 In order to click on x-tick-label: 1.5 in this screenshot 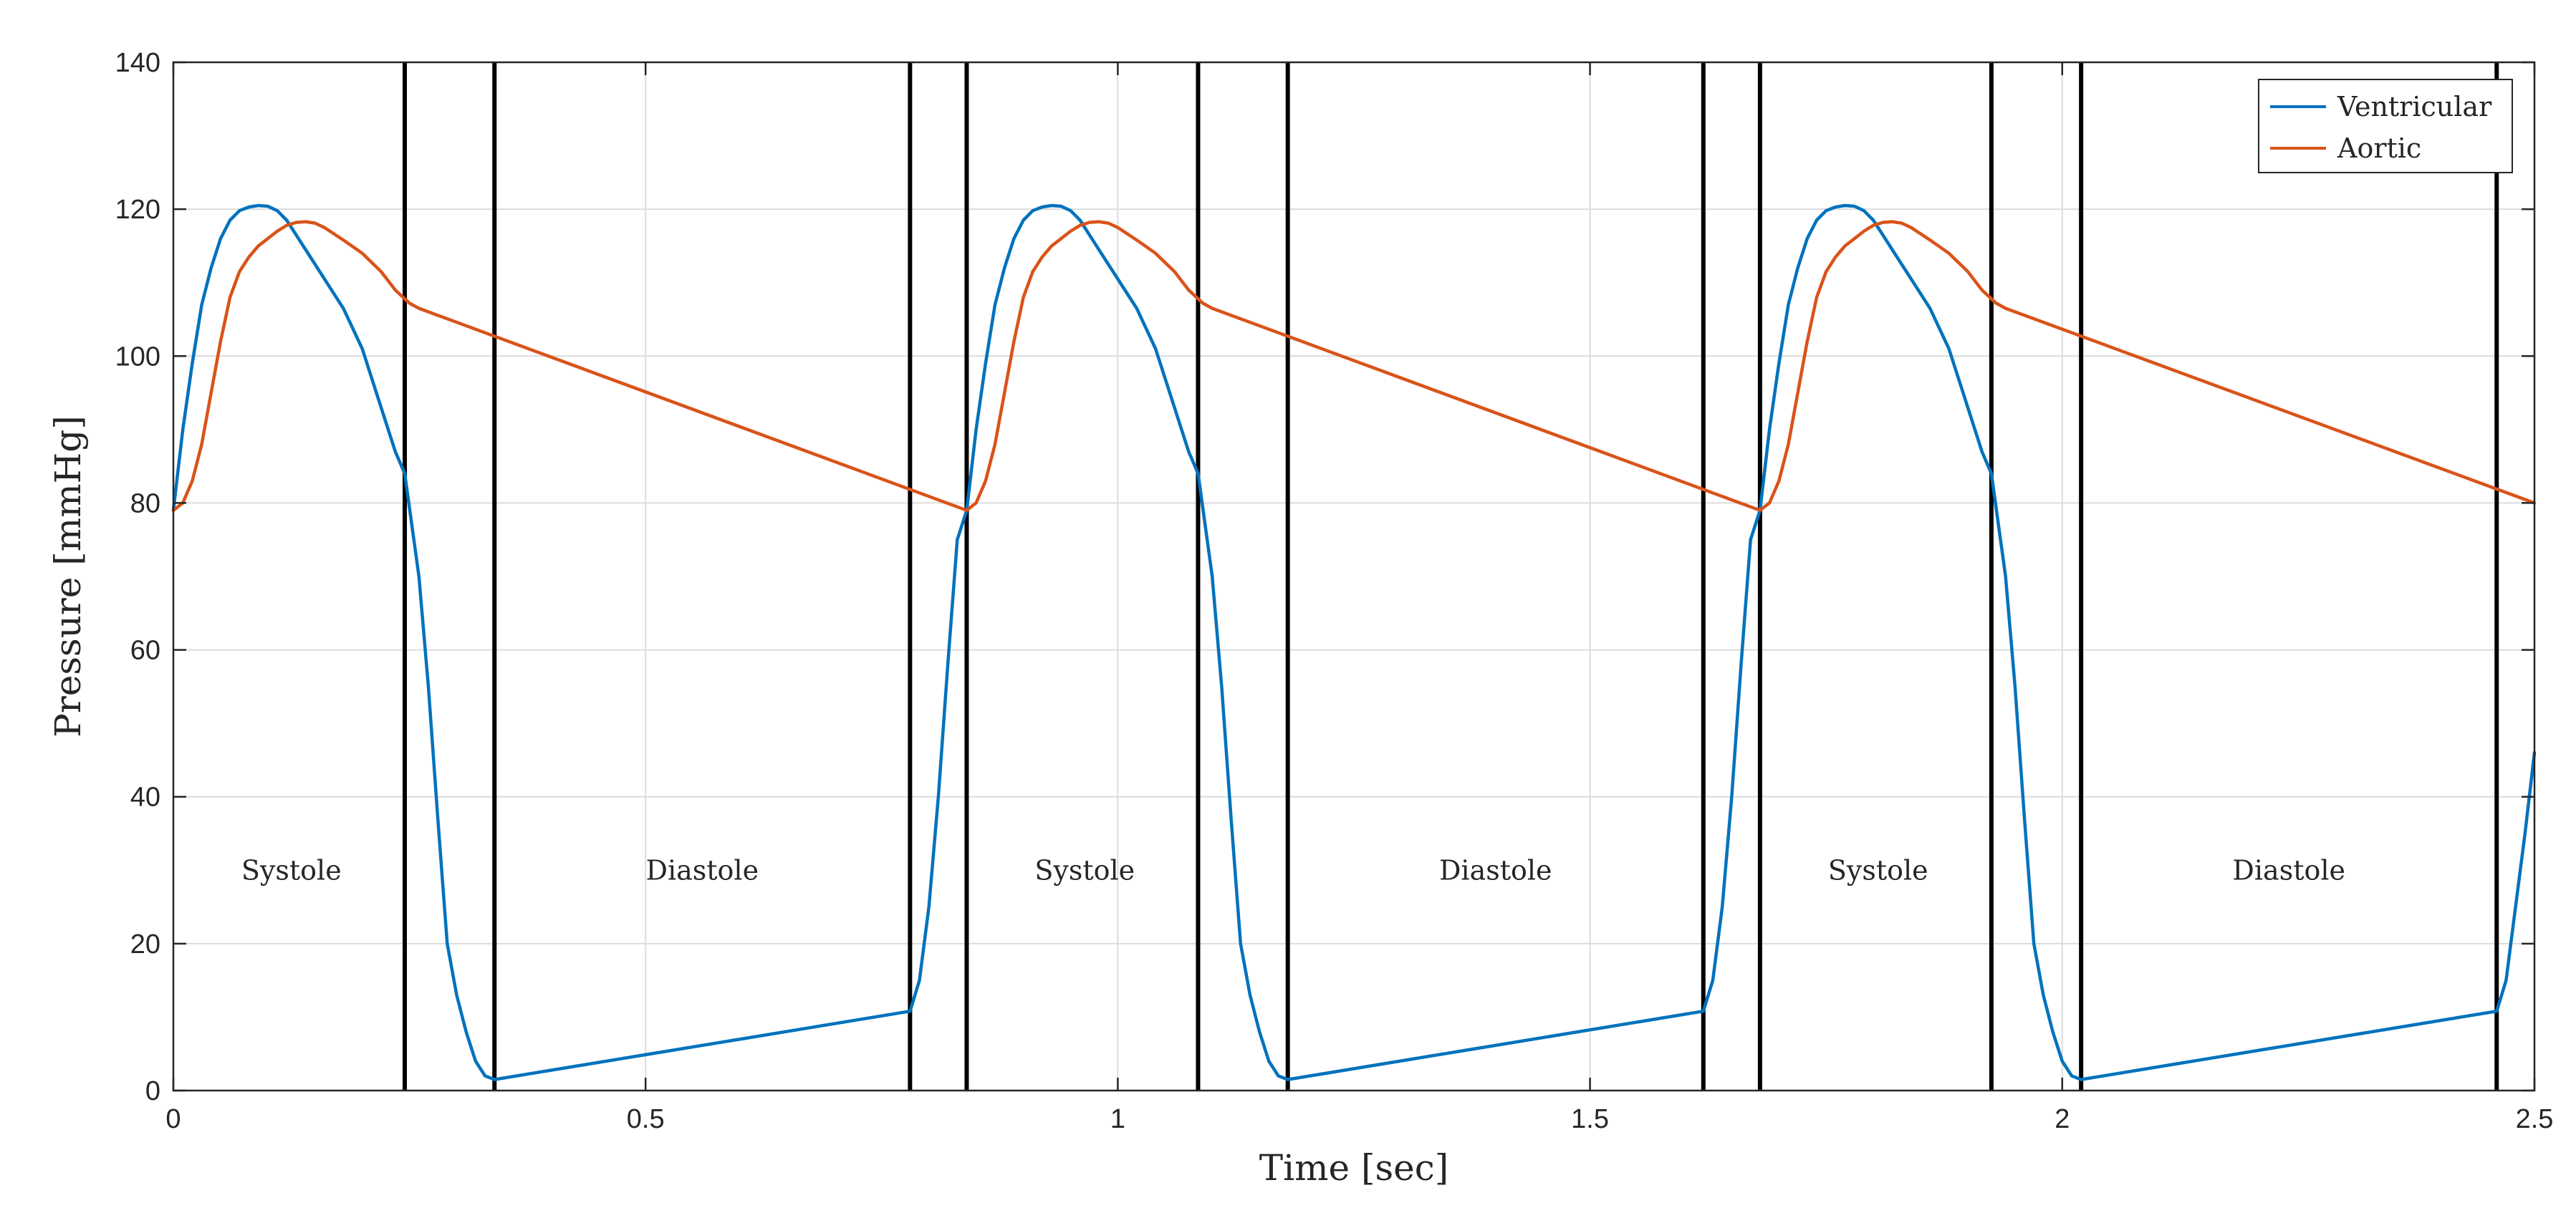, I will do `click(1590, 1119)`.